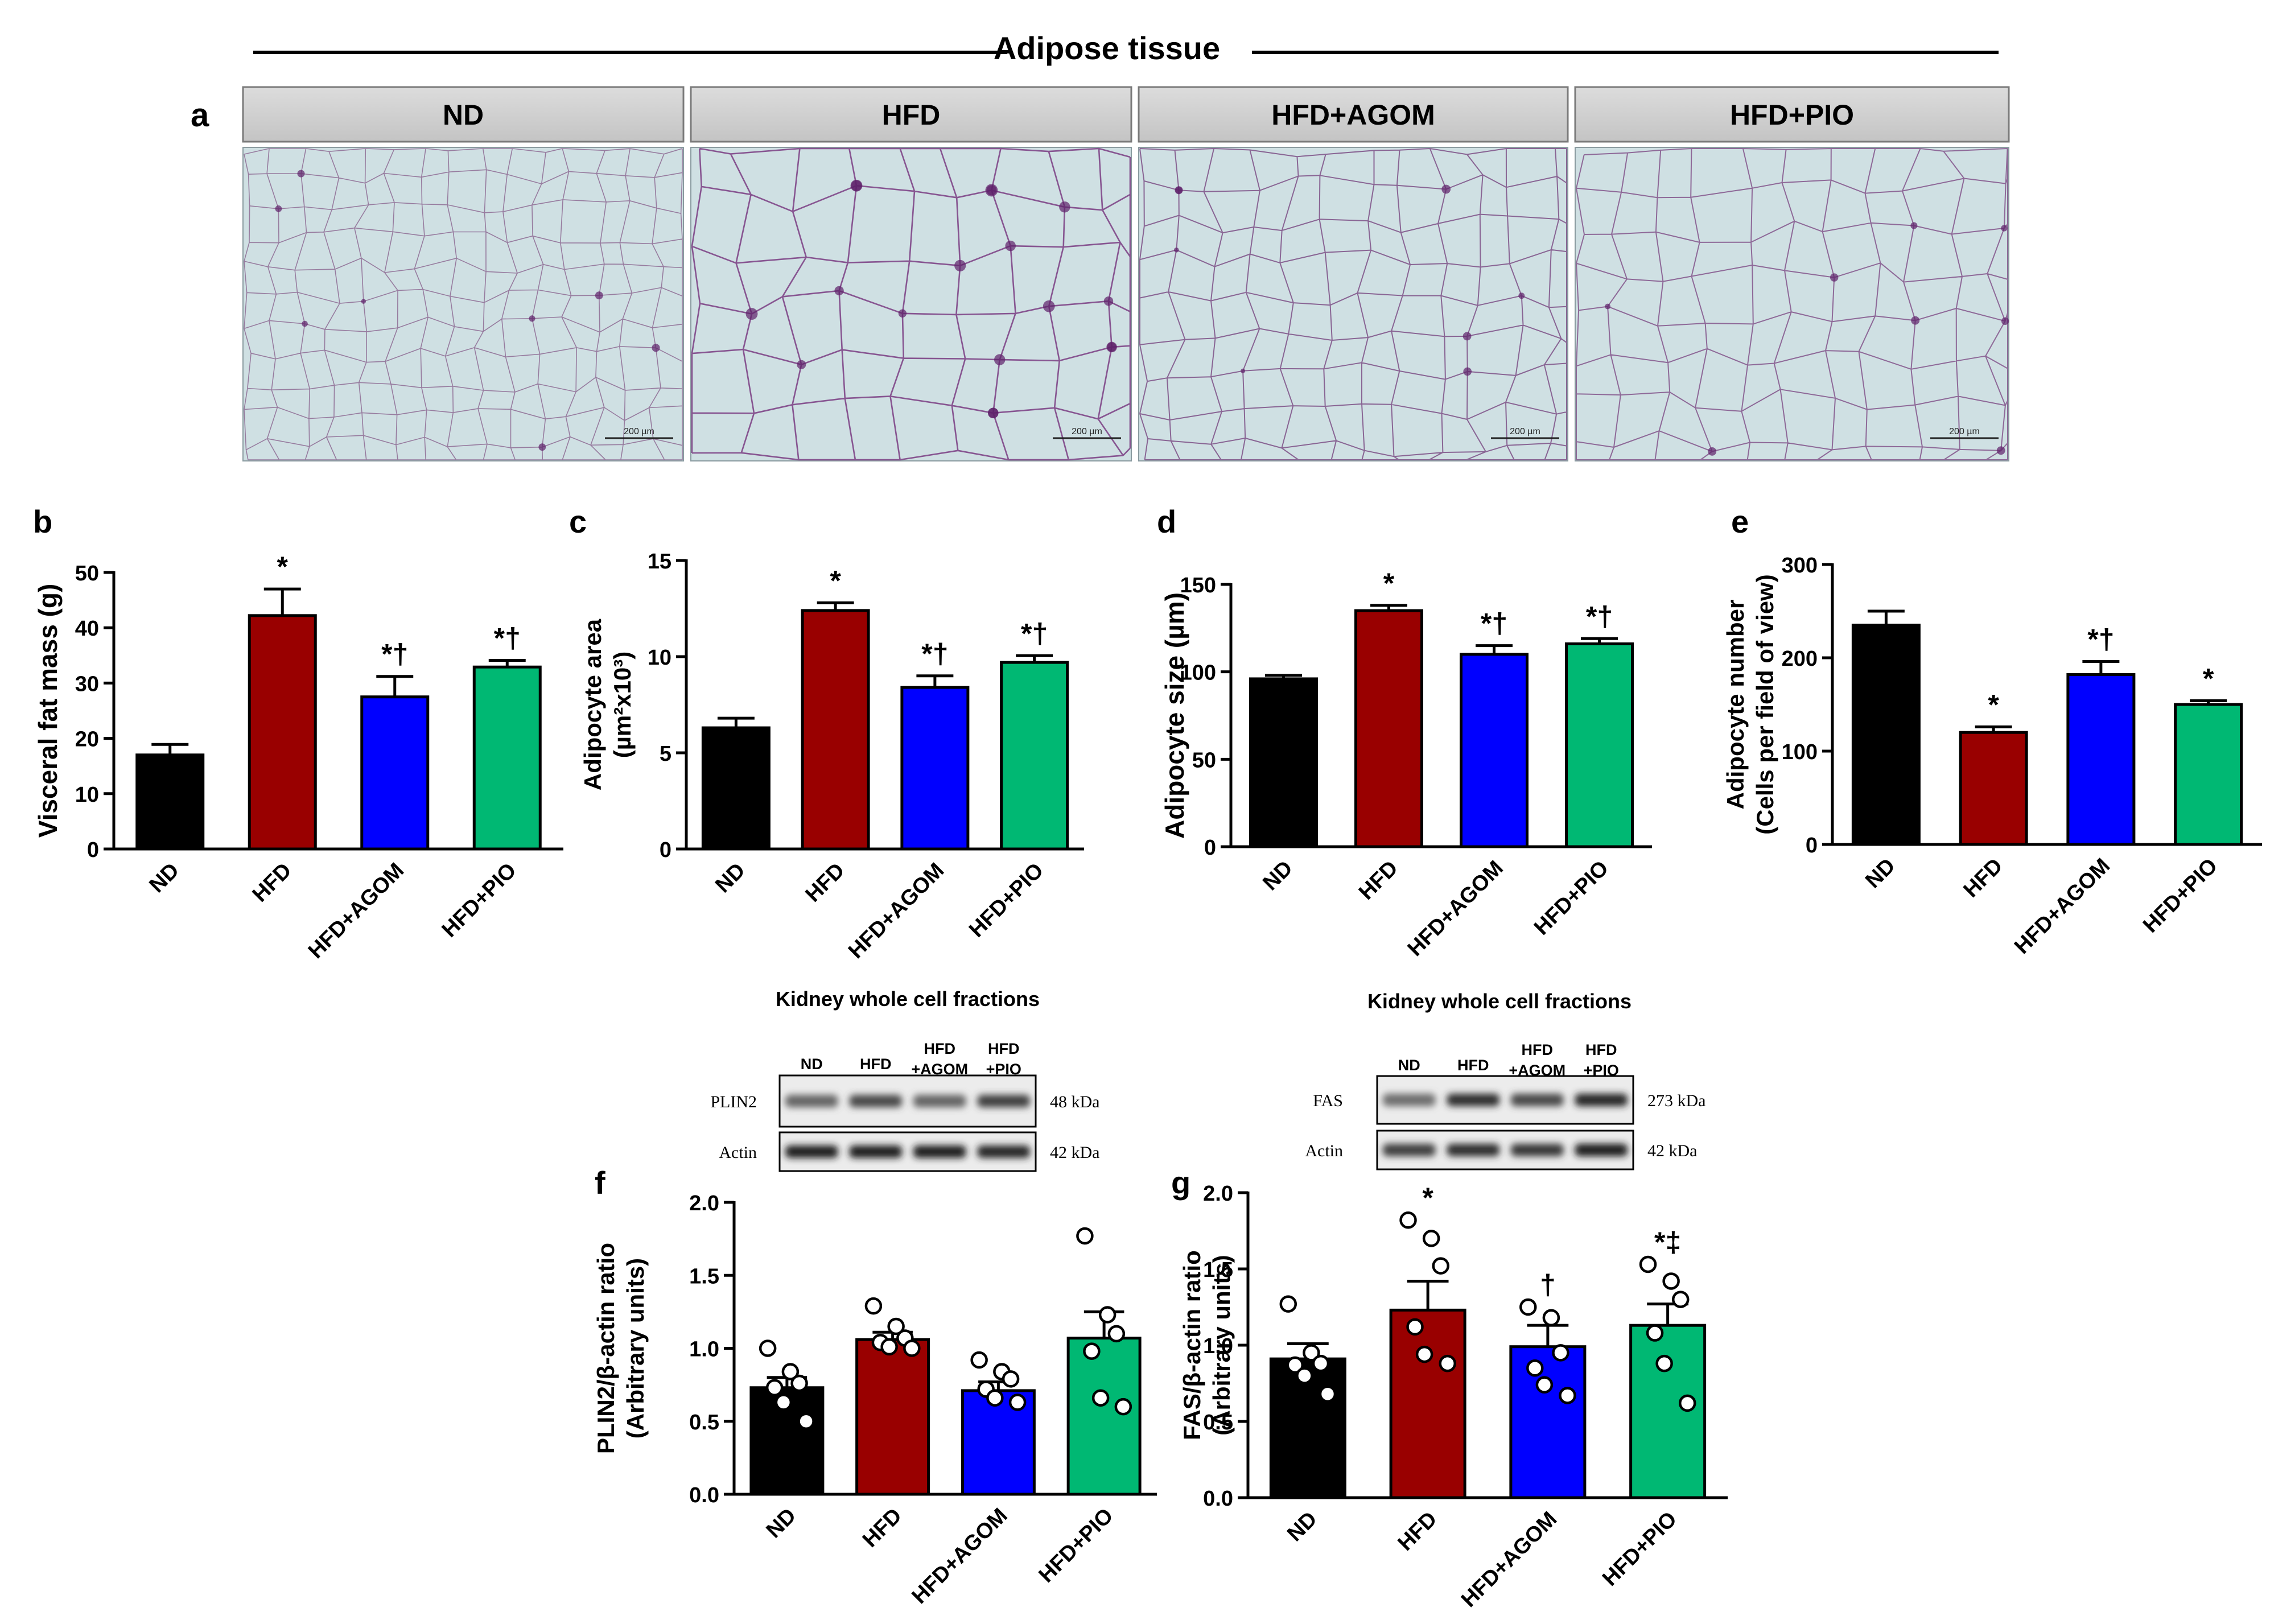 The image size is (2270, 1624). Describe the element at coordinates (1218, 1270) in the screenshot. I see `y-tick-label: 1.5` at that location.